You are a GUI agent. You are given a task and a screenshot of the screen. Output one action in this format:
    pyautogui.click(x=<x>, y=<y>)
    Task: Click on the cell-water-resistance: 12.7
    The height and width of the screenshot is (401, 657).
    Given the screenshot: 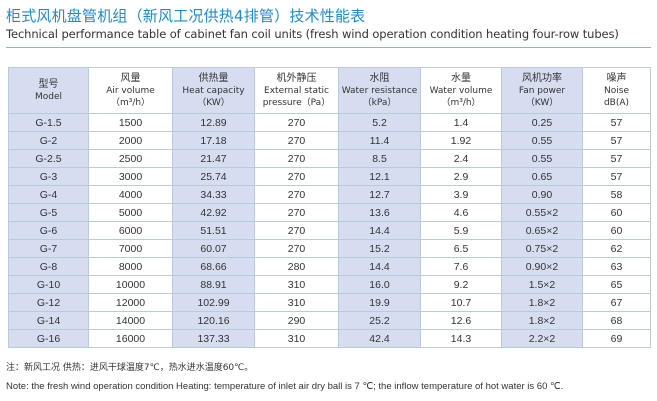 What is the action you would take?
    pyautogui.click(x=379, y=194)
    